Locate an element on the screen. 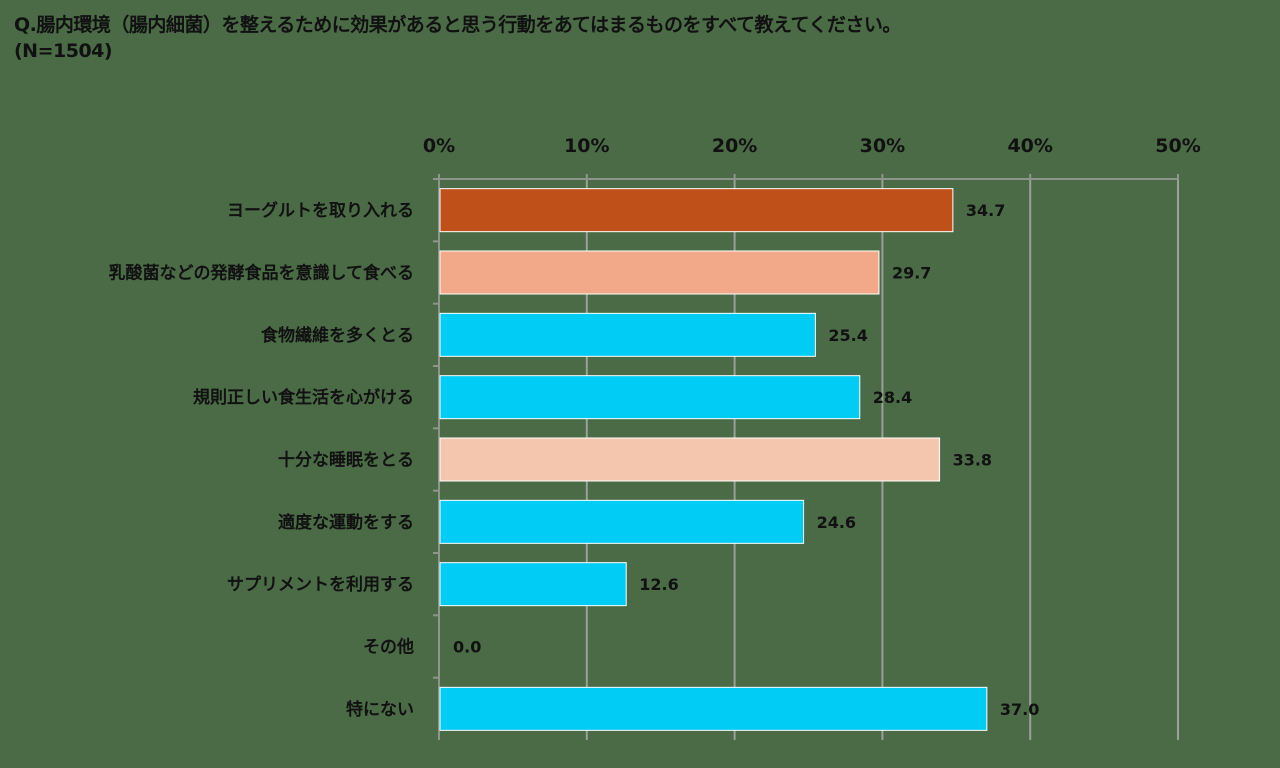  category-label: 特にない is located at coordinates (380, 709).